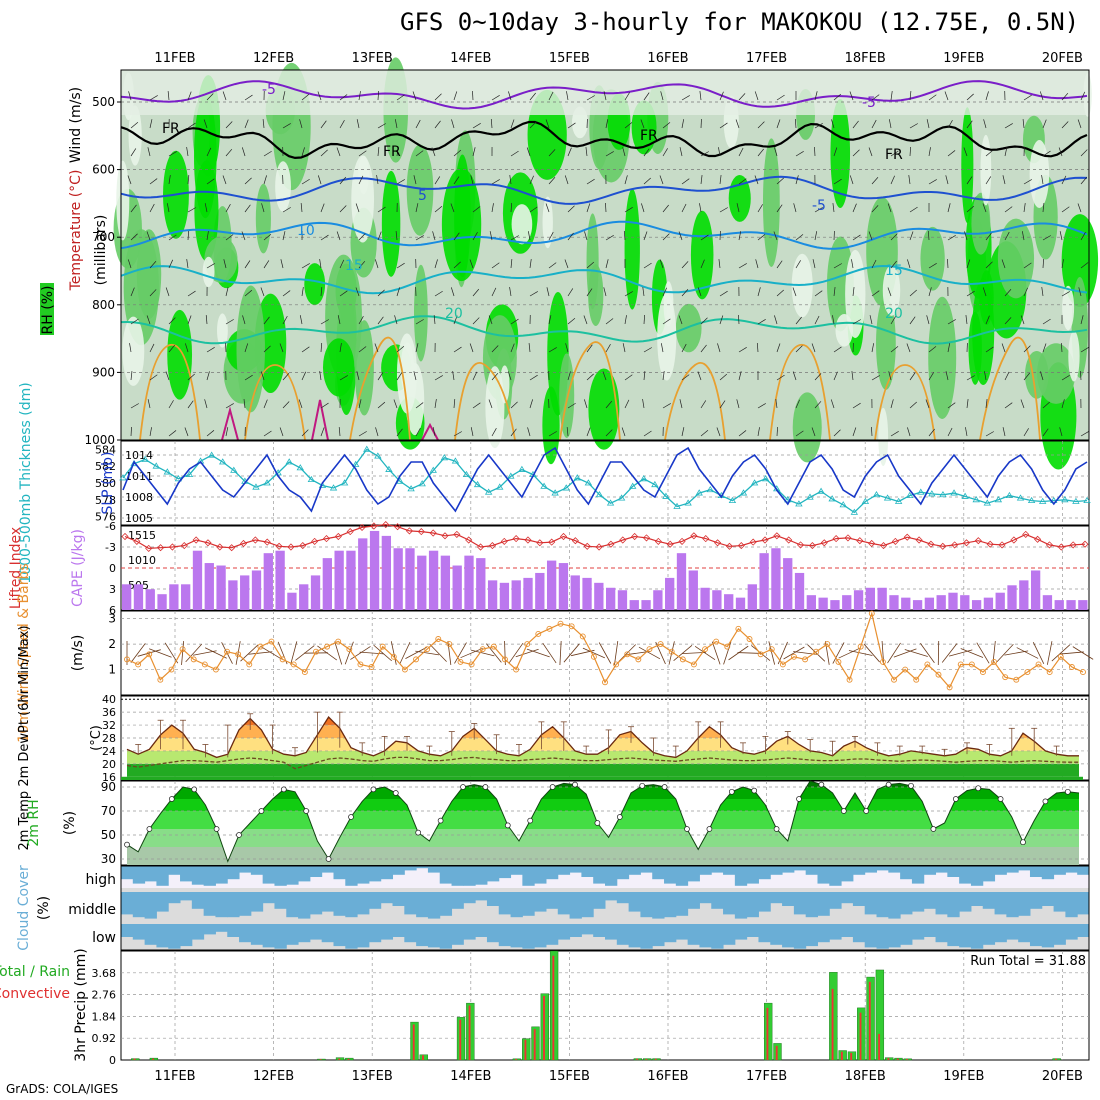  Describe the element at coordinates (865, 58) in the screenshot. I see `date-label-top: 18FEB` at that location.